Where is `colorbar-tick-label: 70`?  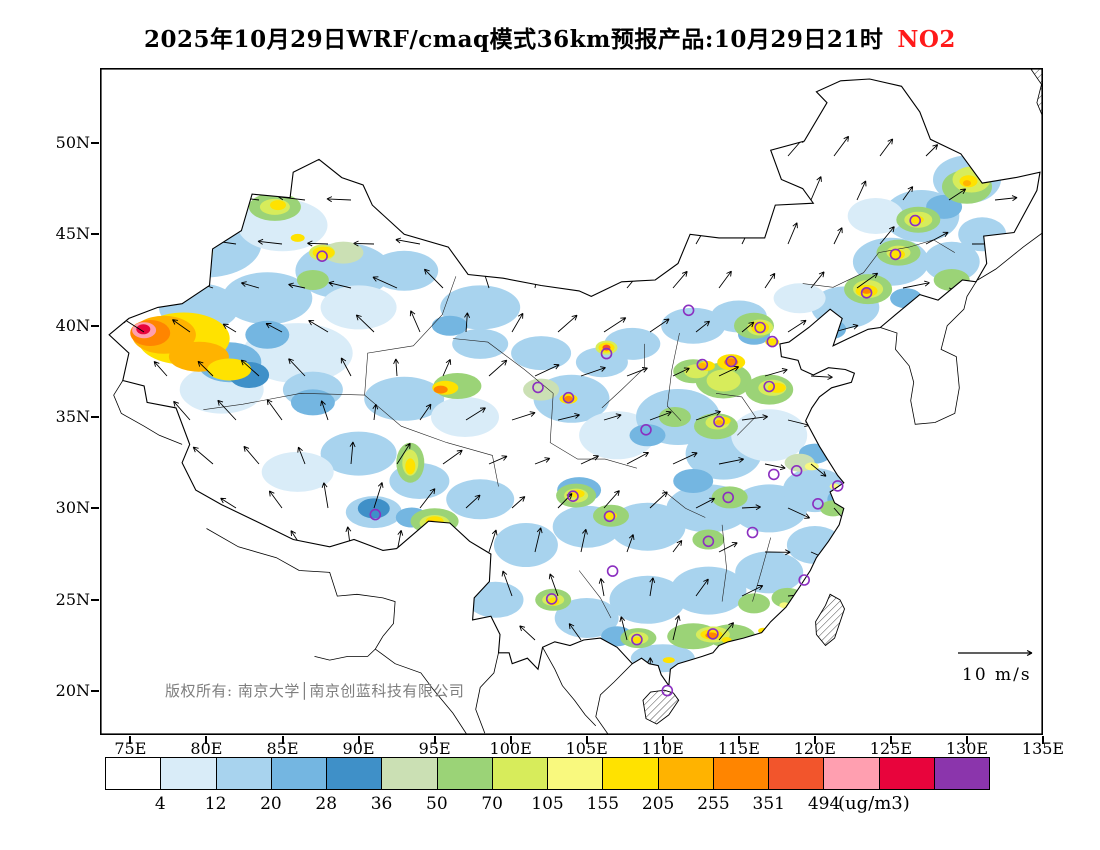
colorbar-tick-label: 70 is located at coordinates (492, 804).